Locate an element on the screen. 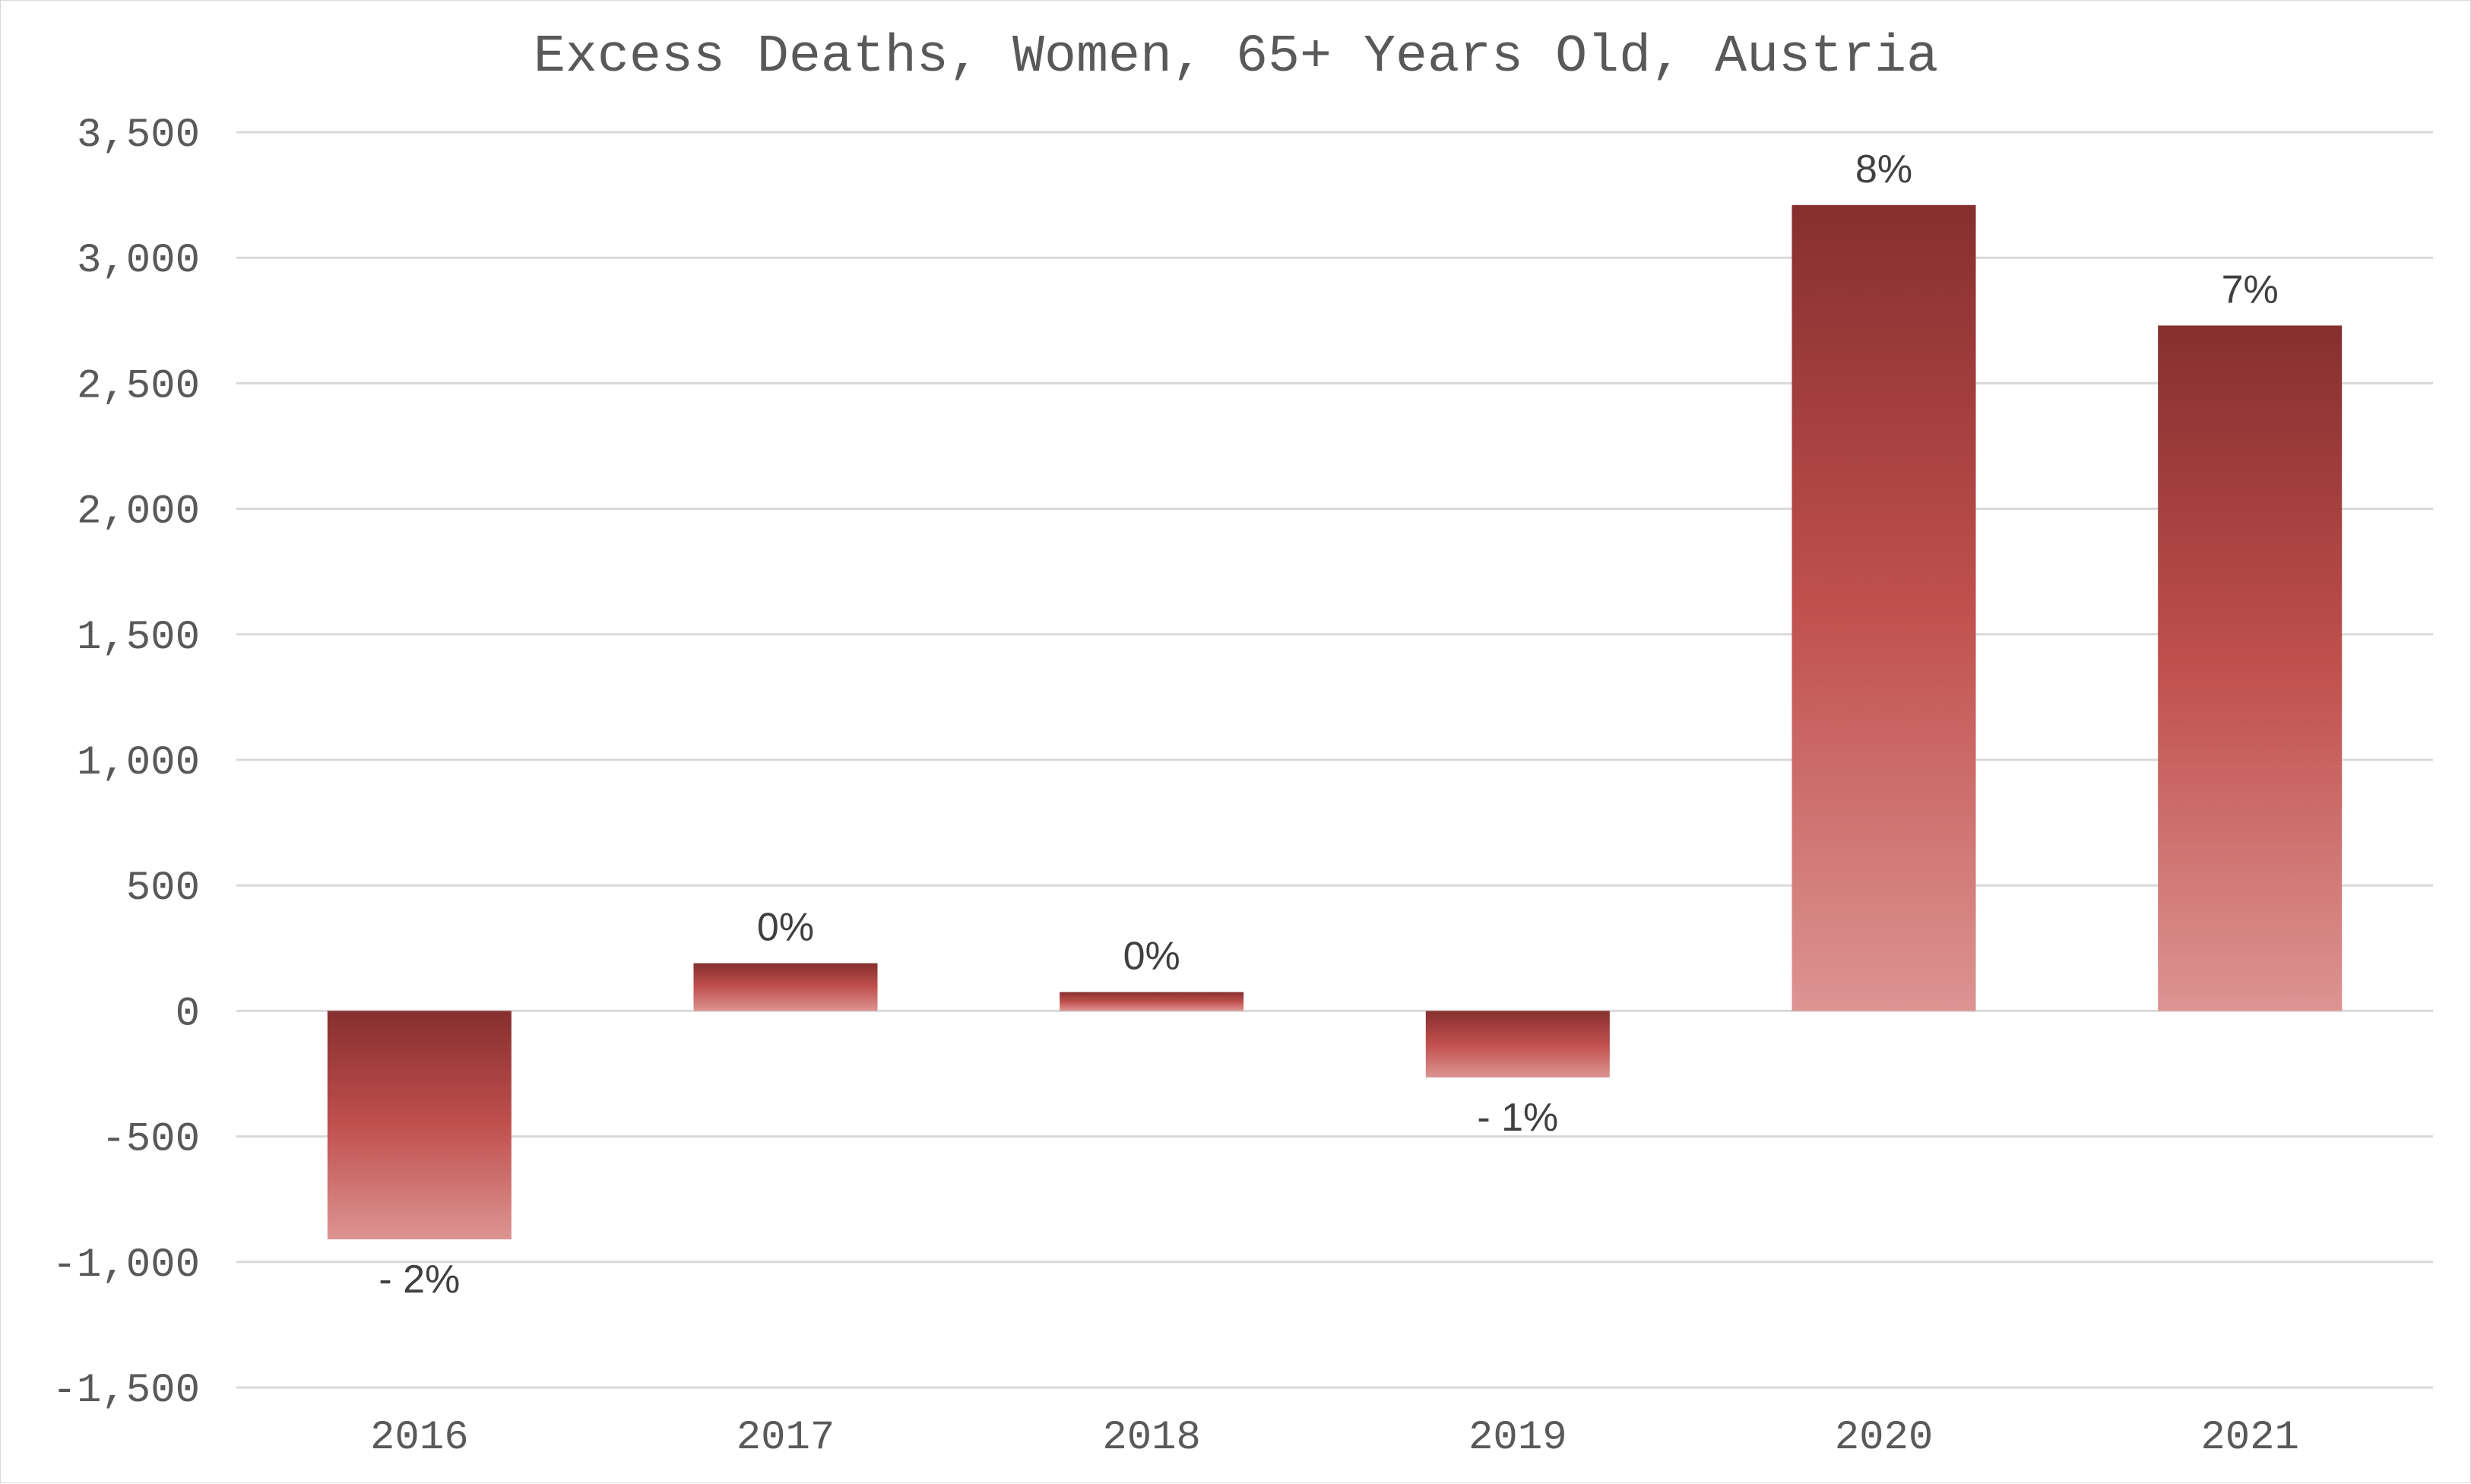 The height and width of the screenshot is (1484, 2471). x-tick-label-2019: 2019 is located at coordinates (1517, 1438).